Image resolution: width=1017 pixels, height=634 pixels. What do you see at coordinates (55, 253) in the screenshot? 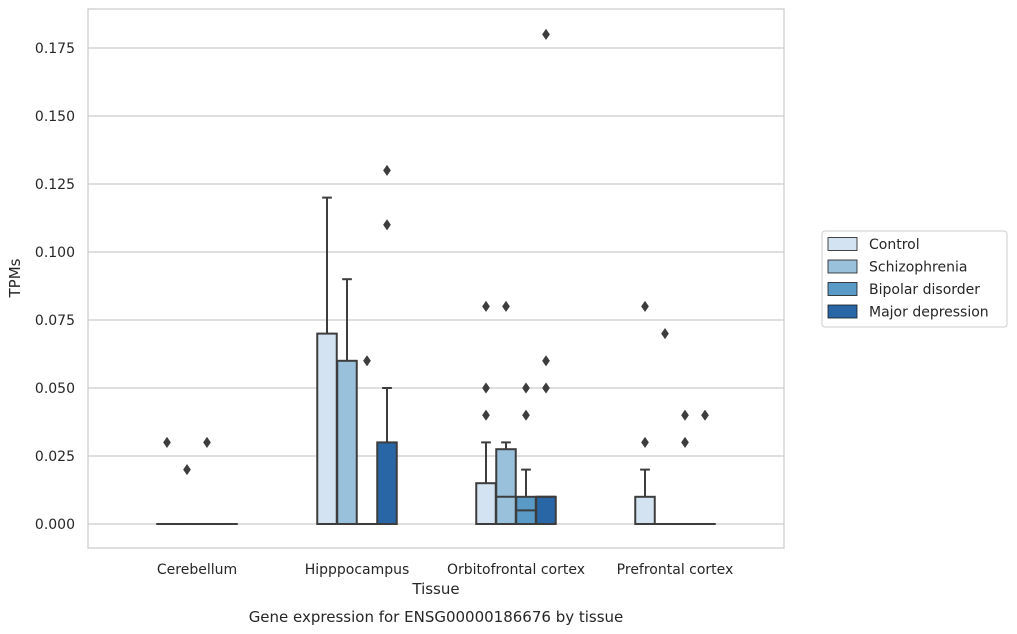
I see `y-tick-label: 0.100` at bounding box center [55, 253].